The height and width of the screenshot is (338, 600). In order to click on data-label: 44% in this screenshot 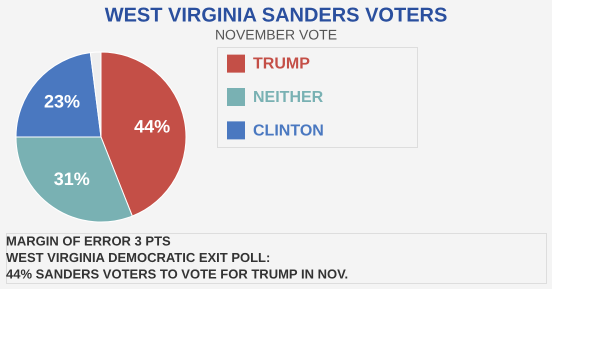, I will do `click(152, 126)`.